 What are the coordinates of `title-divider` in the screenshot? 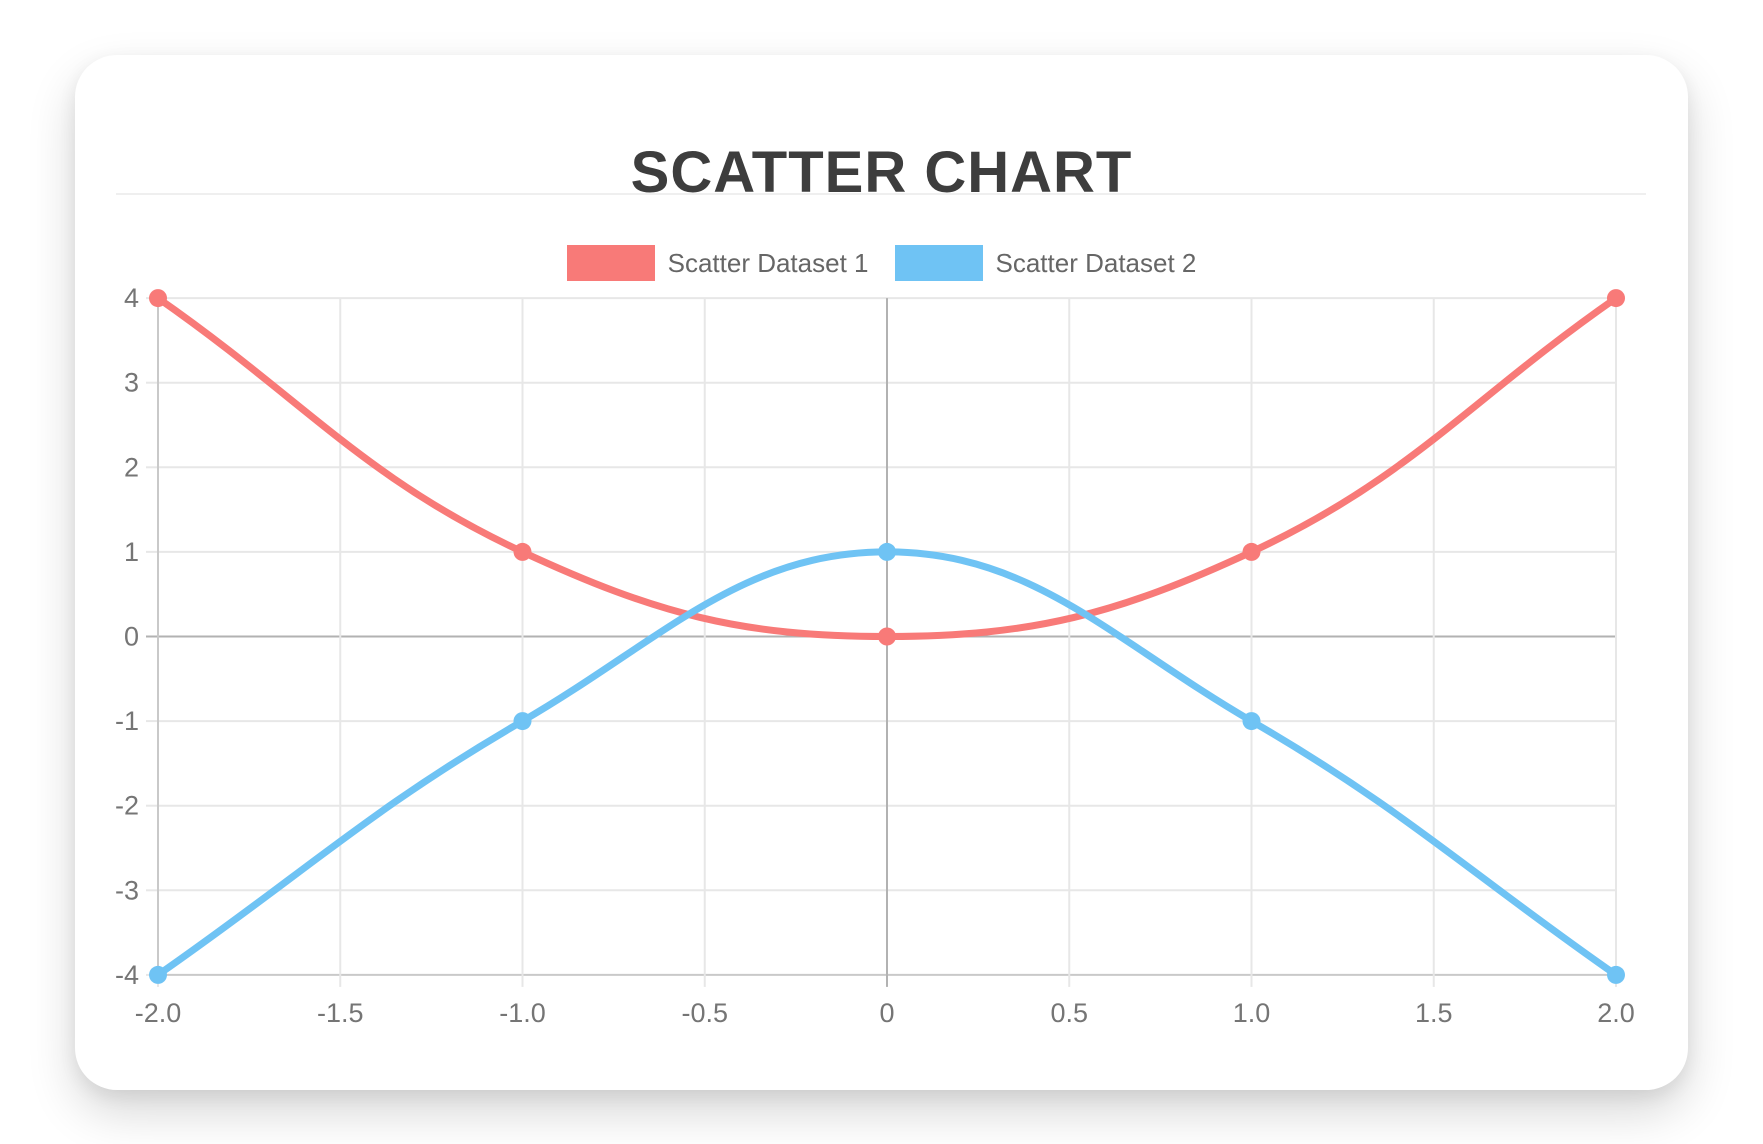 It's located at (881, 194).